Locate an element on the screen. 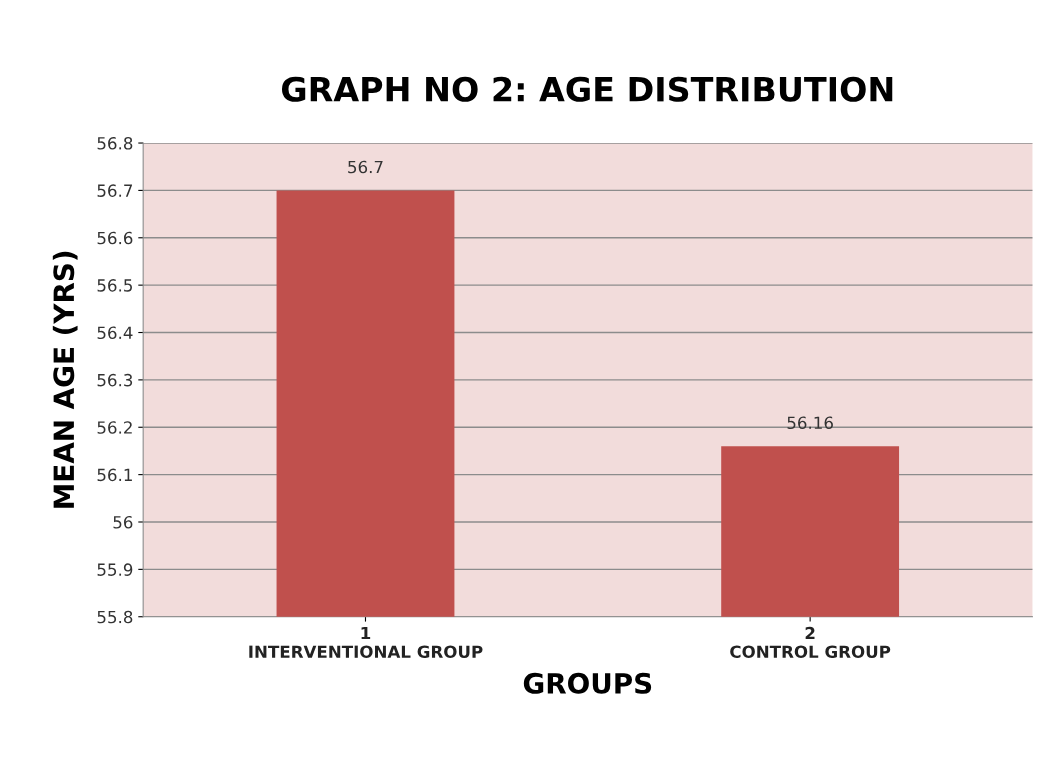 The image size is (1045, 769). y-tick-label: 56.6 is located at coordinates (115, 238).